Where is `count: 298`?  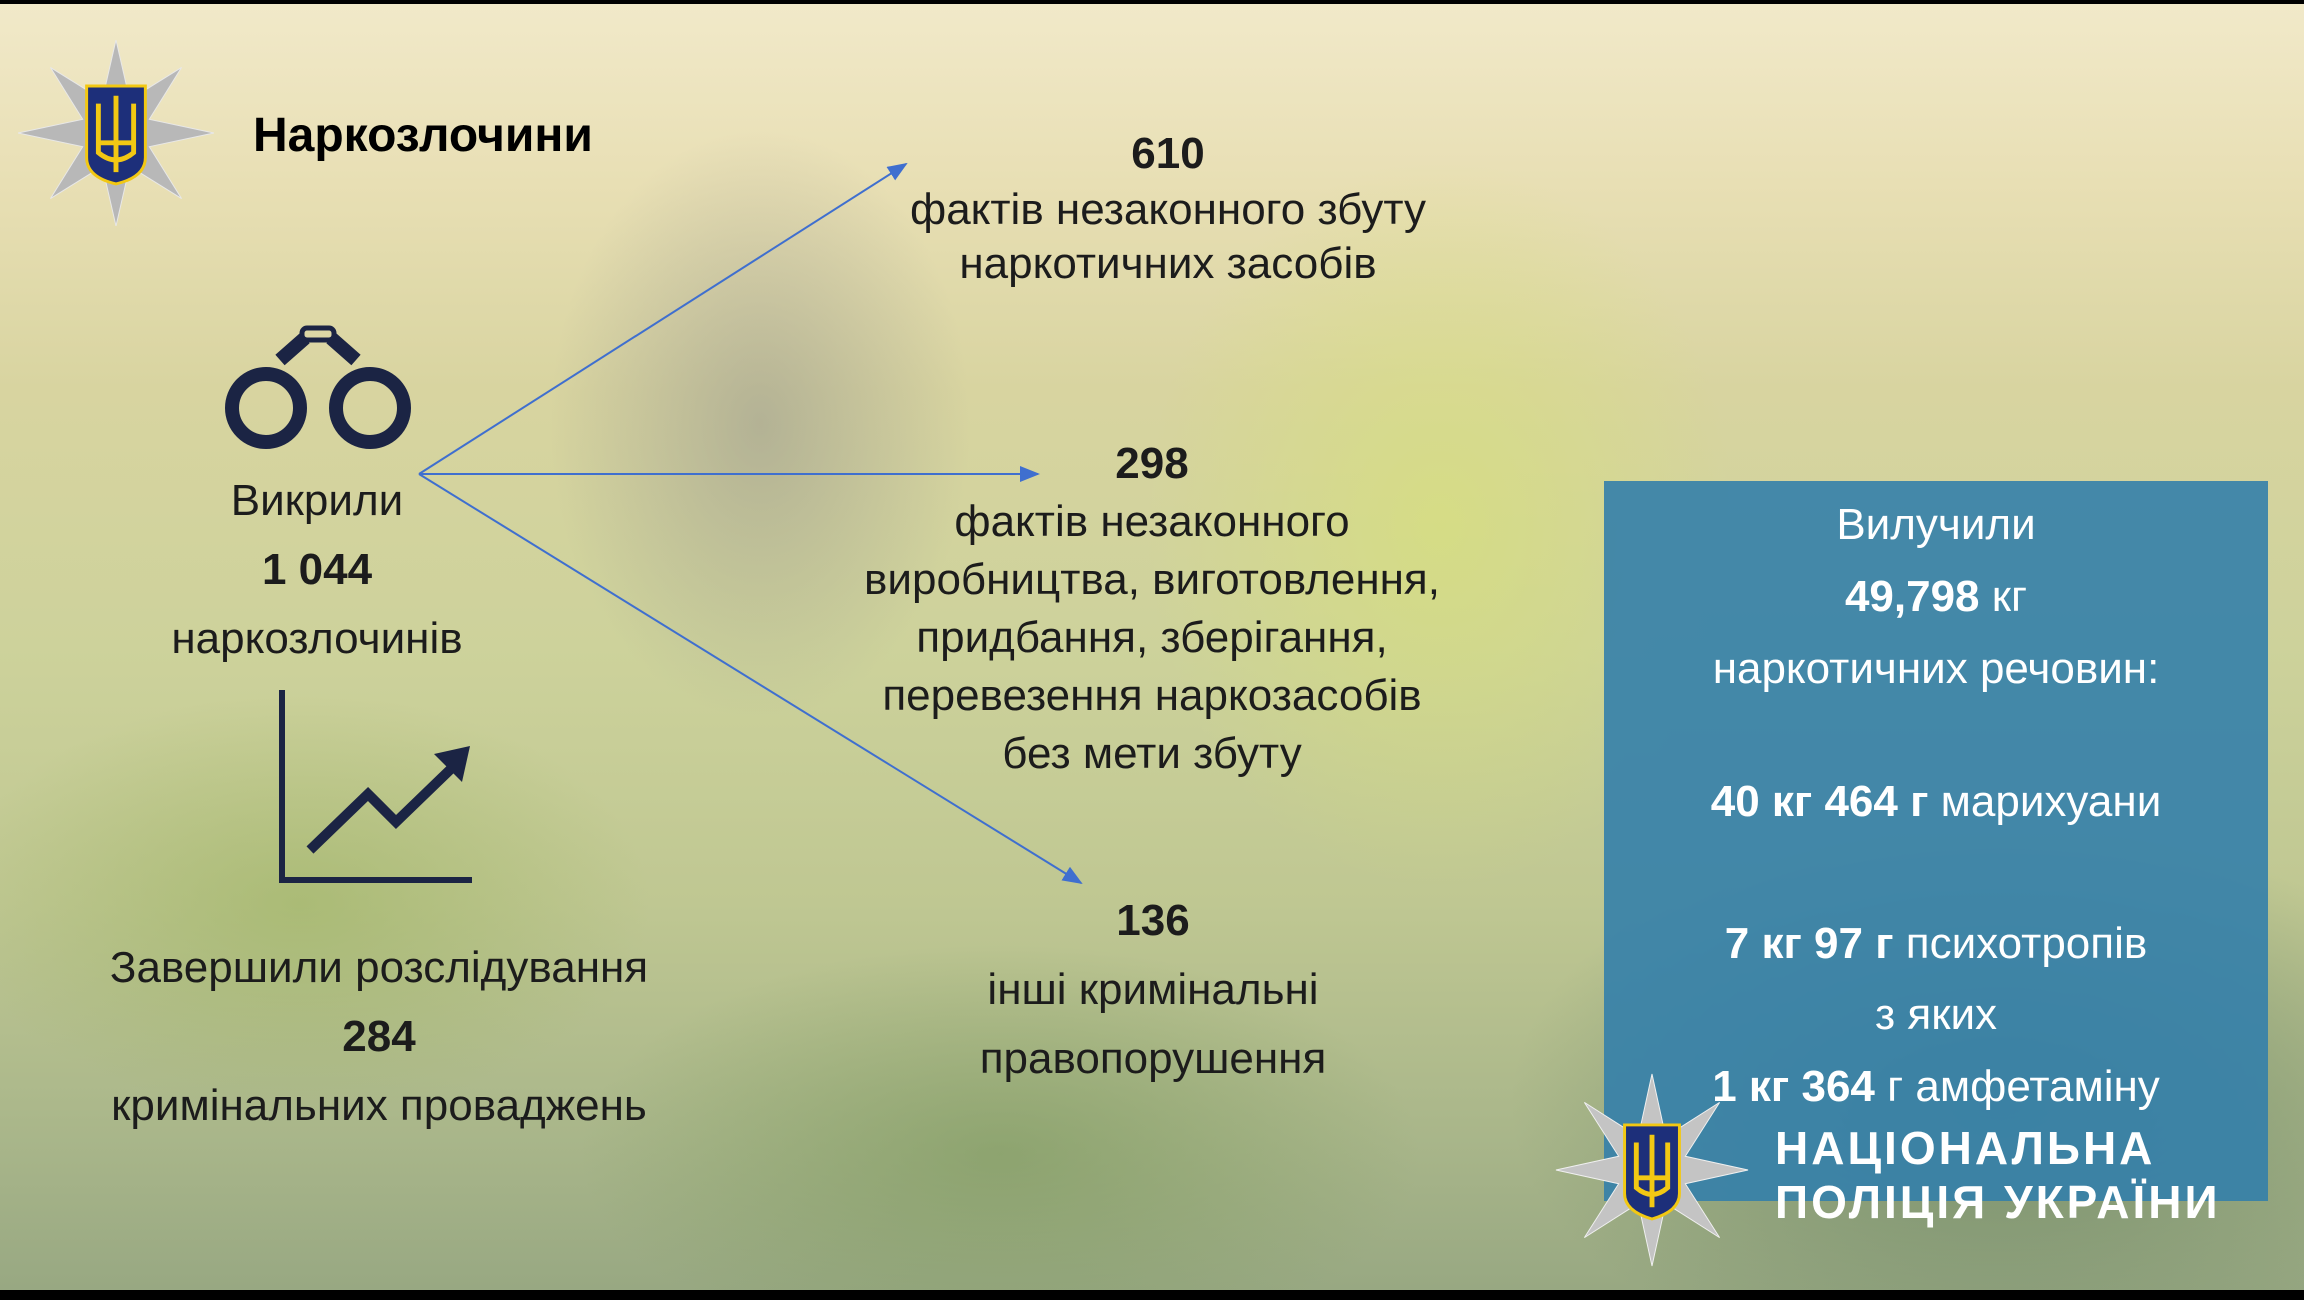
count: 298 is located at coordinates (1152, 463).